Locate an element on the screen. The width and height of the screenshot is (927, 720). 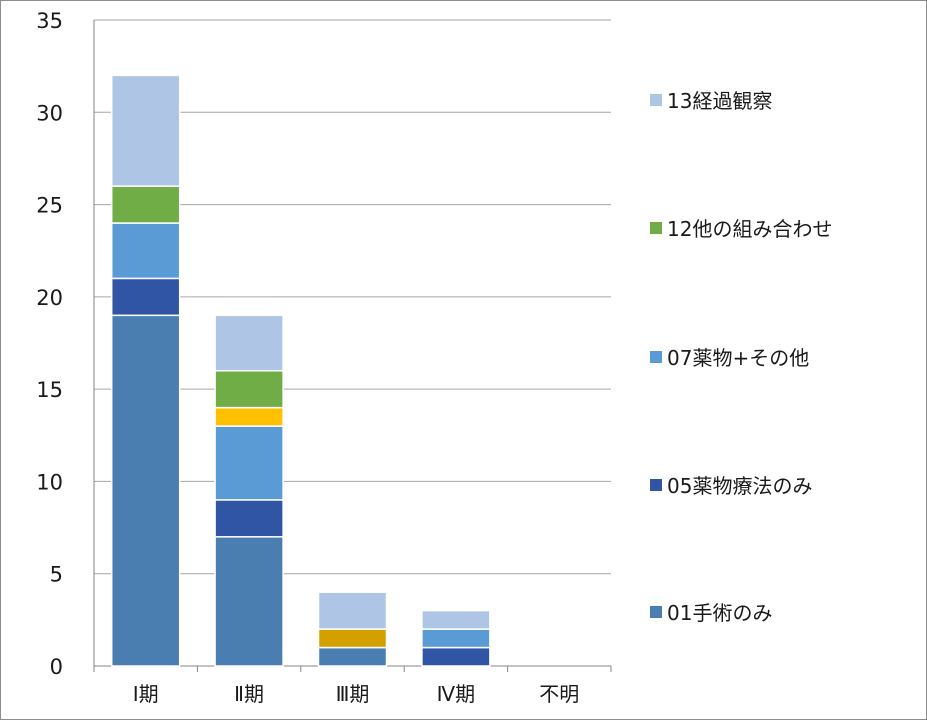
y-tick-label: 25 is located at coordinates (49, 206).